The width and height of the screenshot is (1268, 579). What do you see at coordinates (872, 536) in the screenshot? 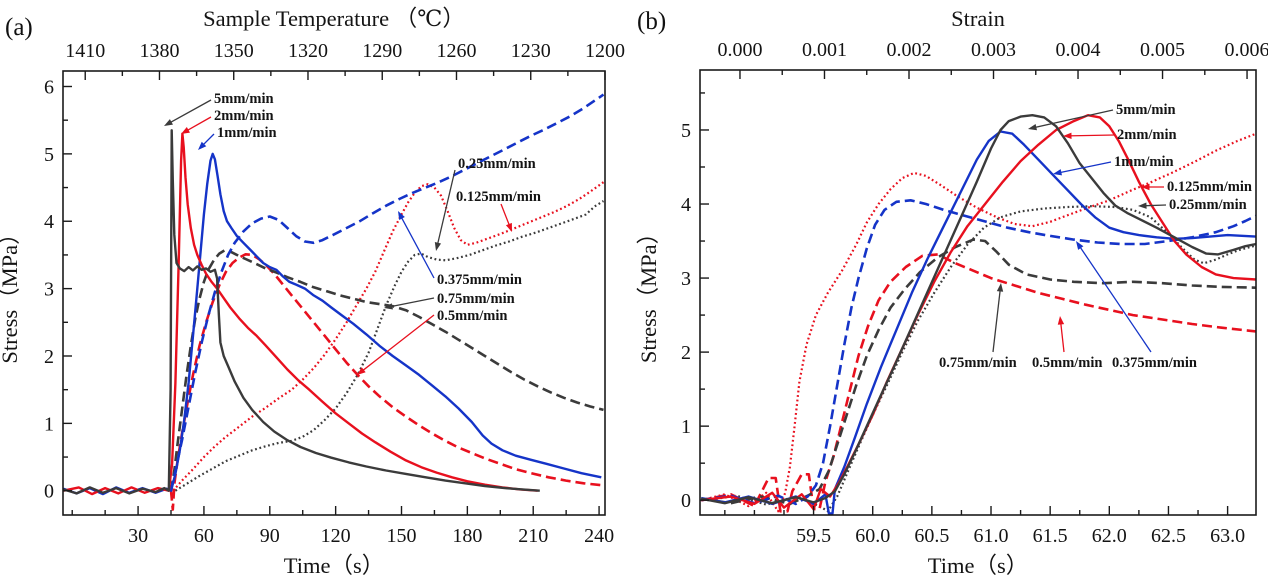
I see `x-tick-label: 60.0` at bounding box center [872, 536].